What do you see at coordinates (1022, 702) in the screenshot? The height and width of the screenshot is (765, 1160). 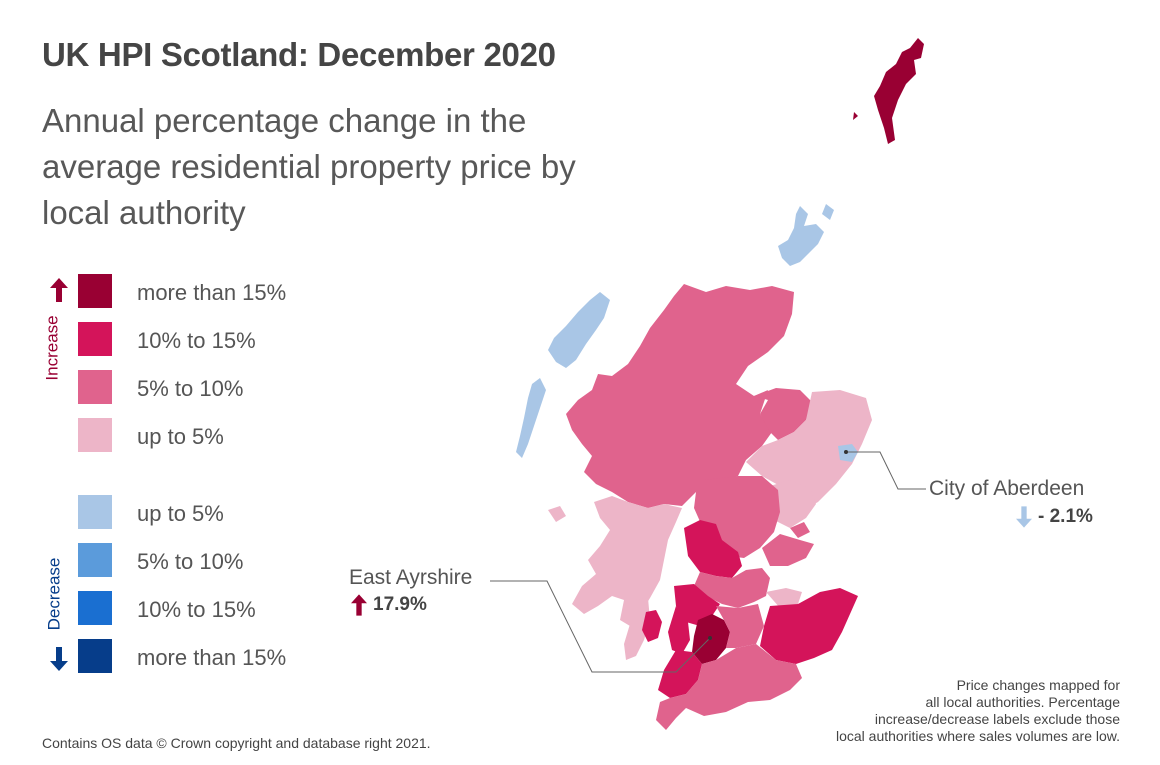 I see `footnote-line: all local authorities. Percentage` at bounding box center [1022, 702].